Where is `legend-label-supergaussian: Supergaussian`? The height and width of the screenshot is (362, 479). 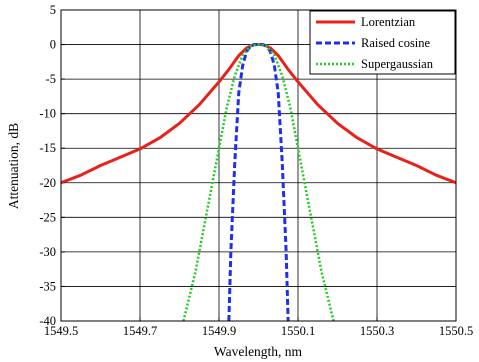 legend-label-supergaussian: Supergaussian is located at coordinates (397, 64).